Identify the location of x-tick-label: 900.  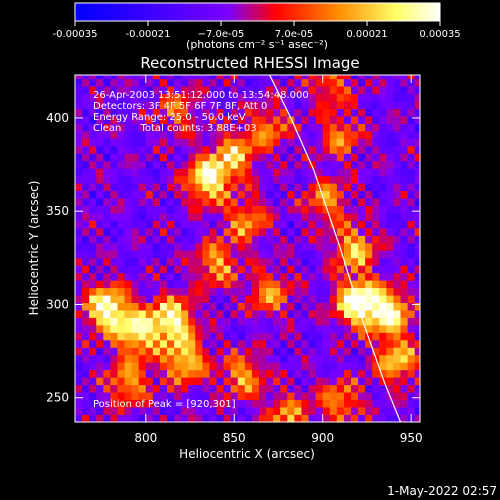
(322, 438).